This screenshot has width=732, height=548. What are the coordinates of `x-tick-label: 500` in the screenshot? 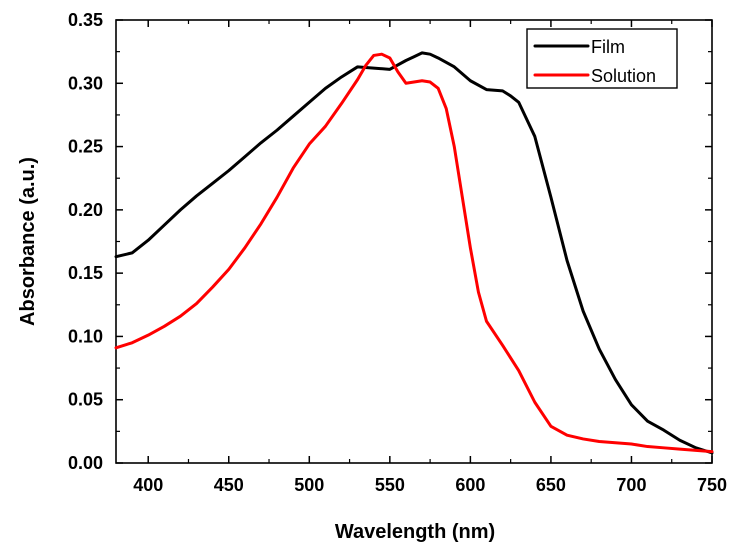 It's located at (309, 485).